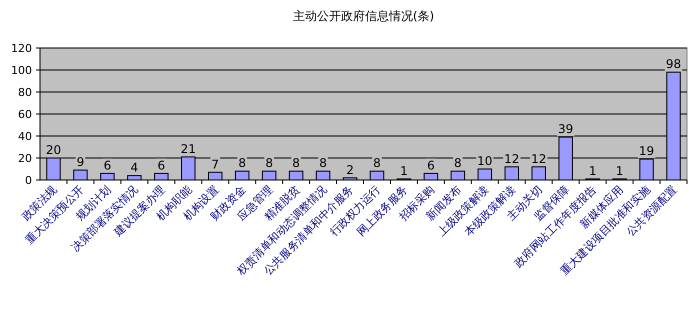  What do you see at coordinates (54, 150) in the screenshot?
I see `data-label: 20` at bounding box center [54, 150].